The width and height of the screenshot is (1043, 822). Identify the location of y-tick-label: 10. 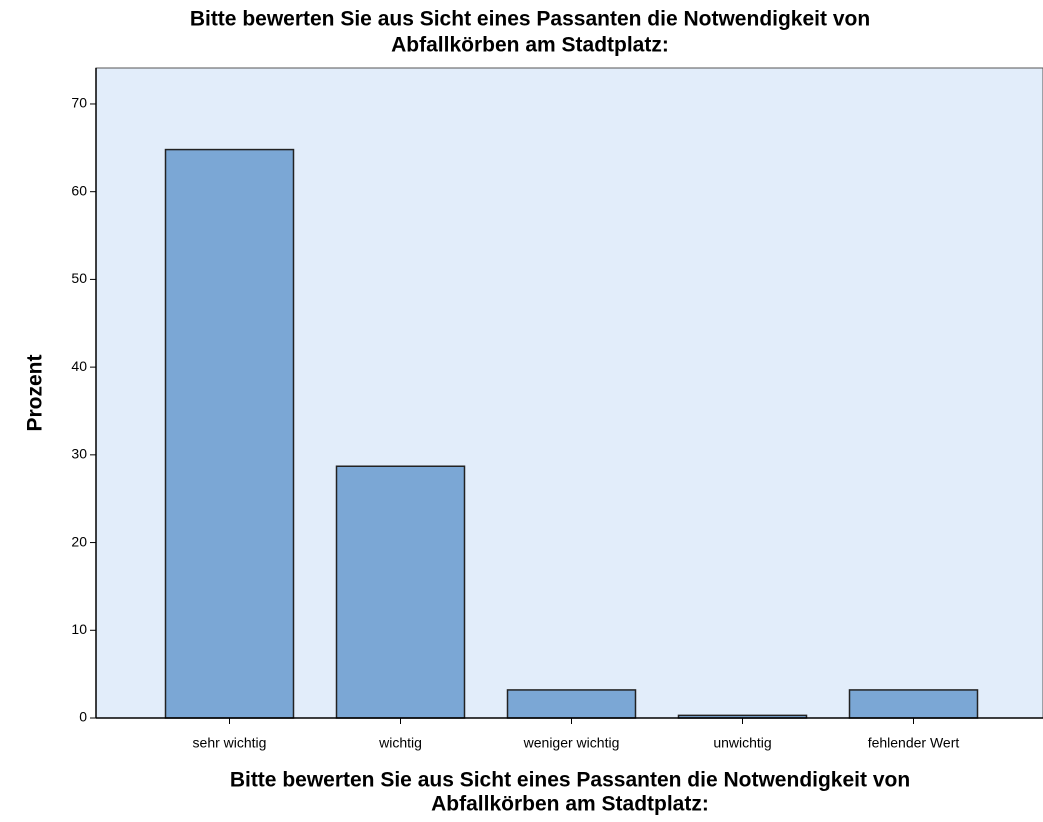
(79, 629).